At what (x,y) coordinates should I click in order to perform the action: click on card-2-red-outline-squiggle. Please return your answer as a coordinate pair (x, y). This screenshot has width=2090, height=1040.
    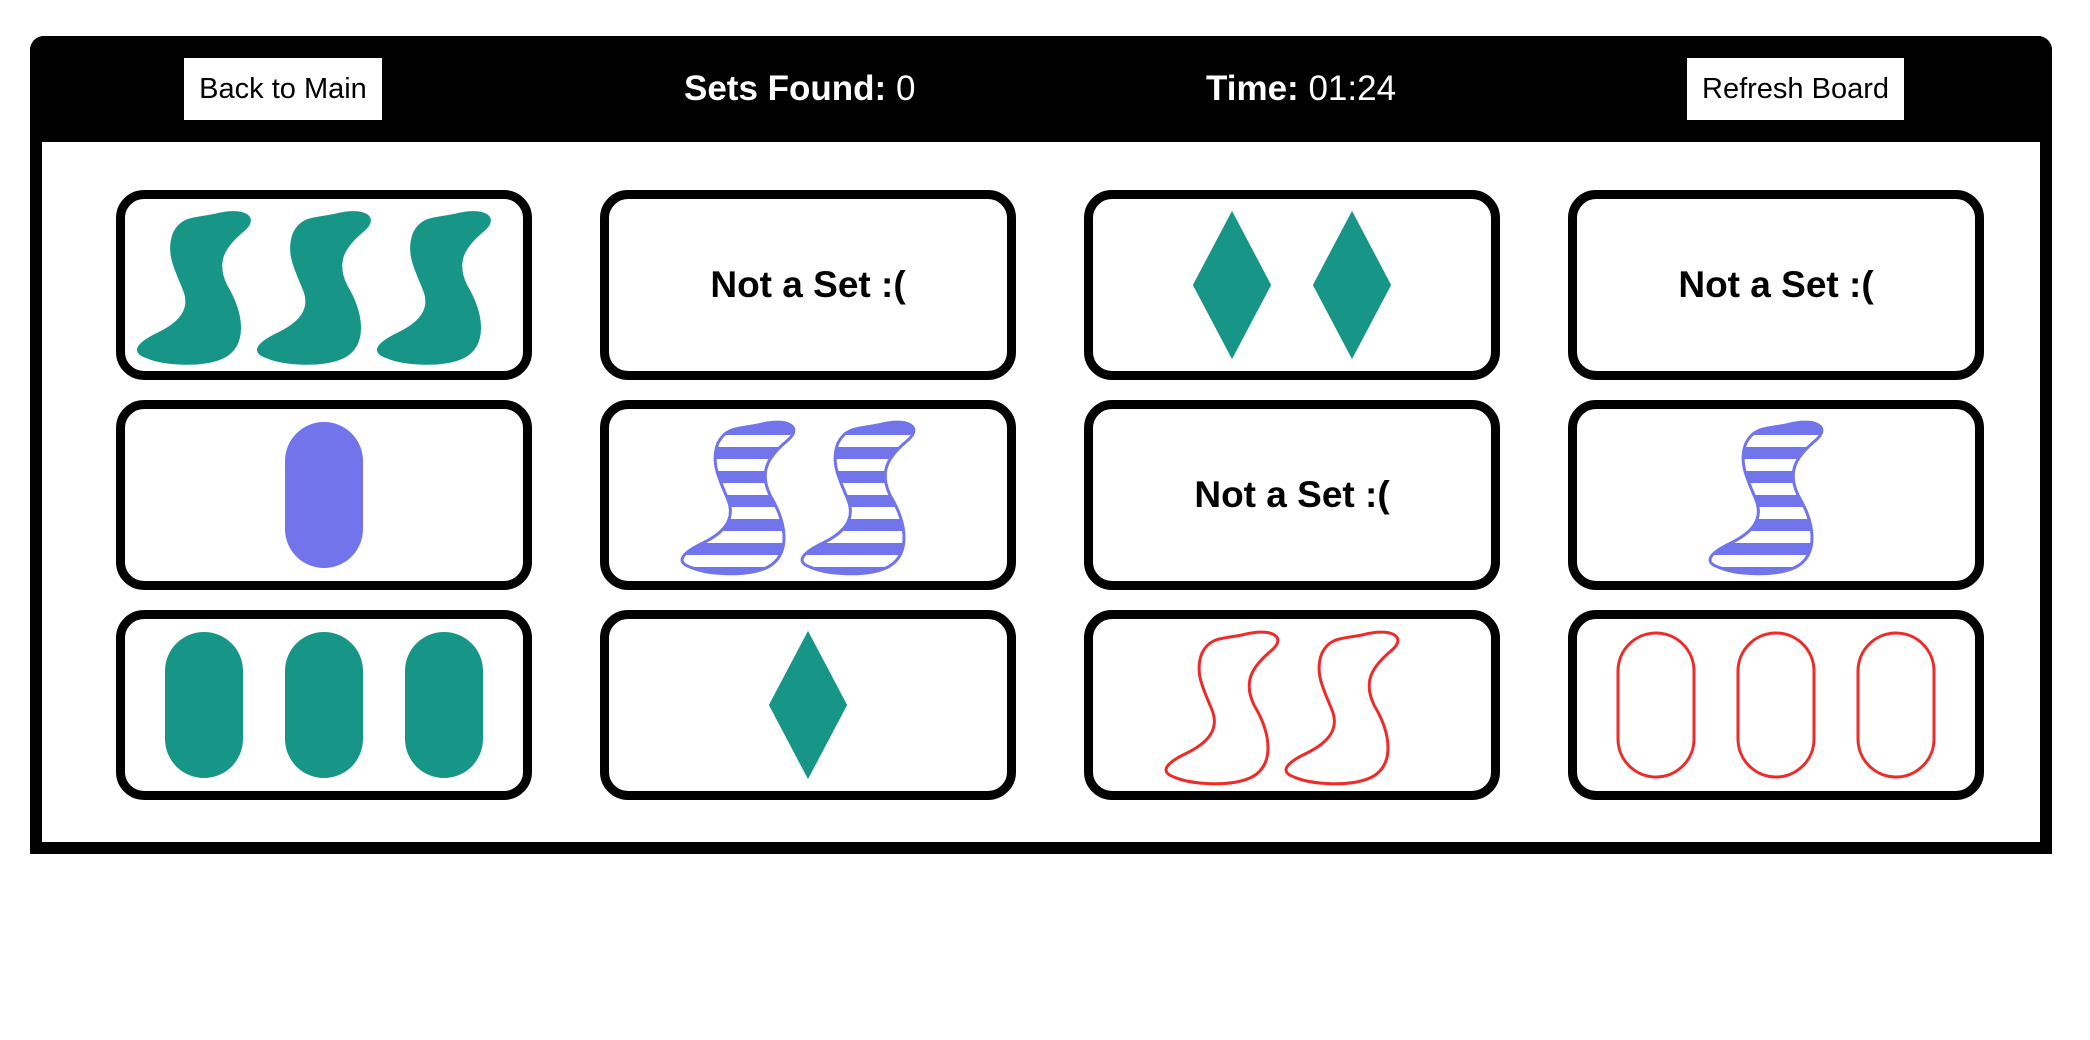
    Looking at the image, I should click on (1292, 705).